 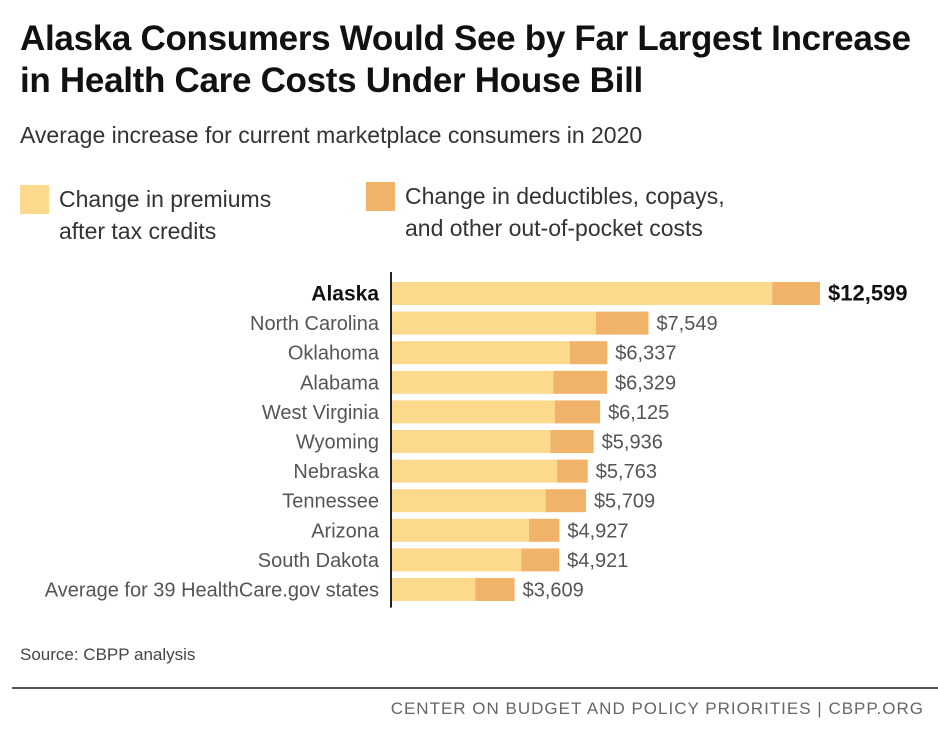 I want to click on category-label: South Dakota, so click(x=319, y=561).